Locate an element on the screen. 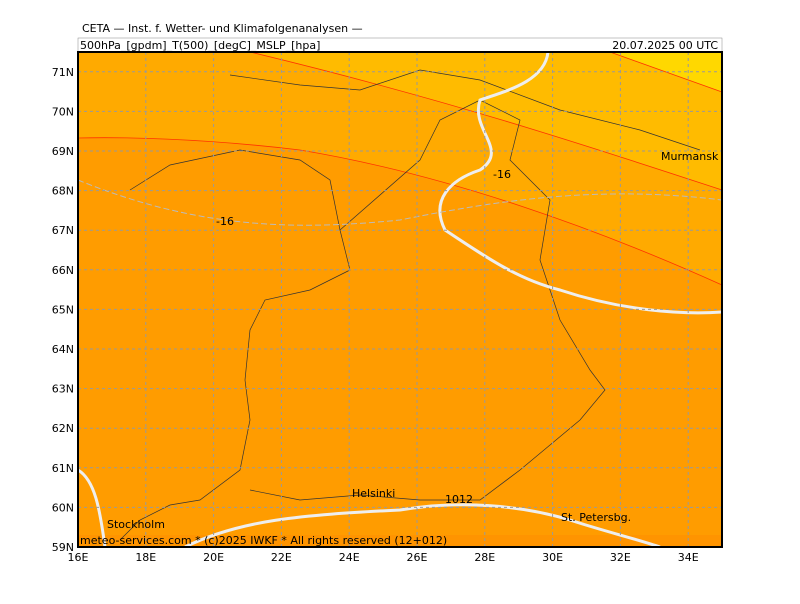 This screenshot has width=800, height=604. lat-label: 67N is located at coordinates (63, 230).